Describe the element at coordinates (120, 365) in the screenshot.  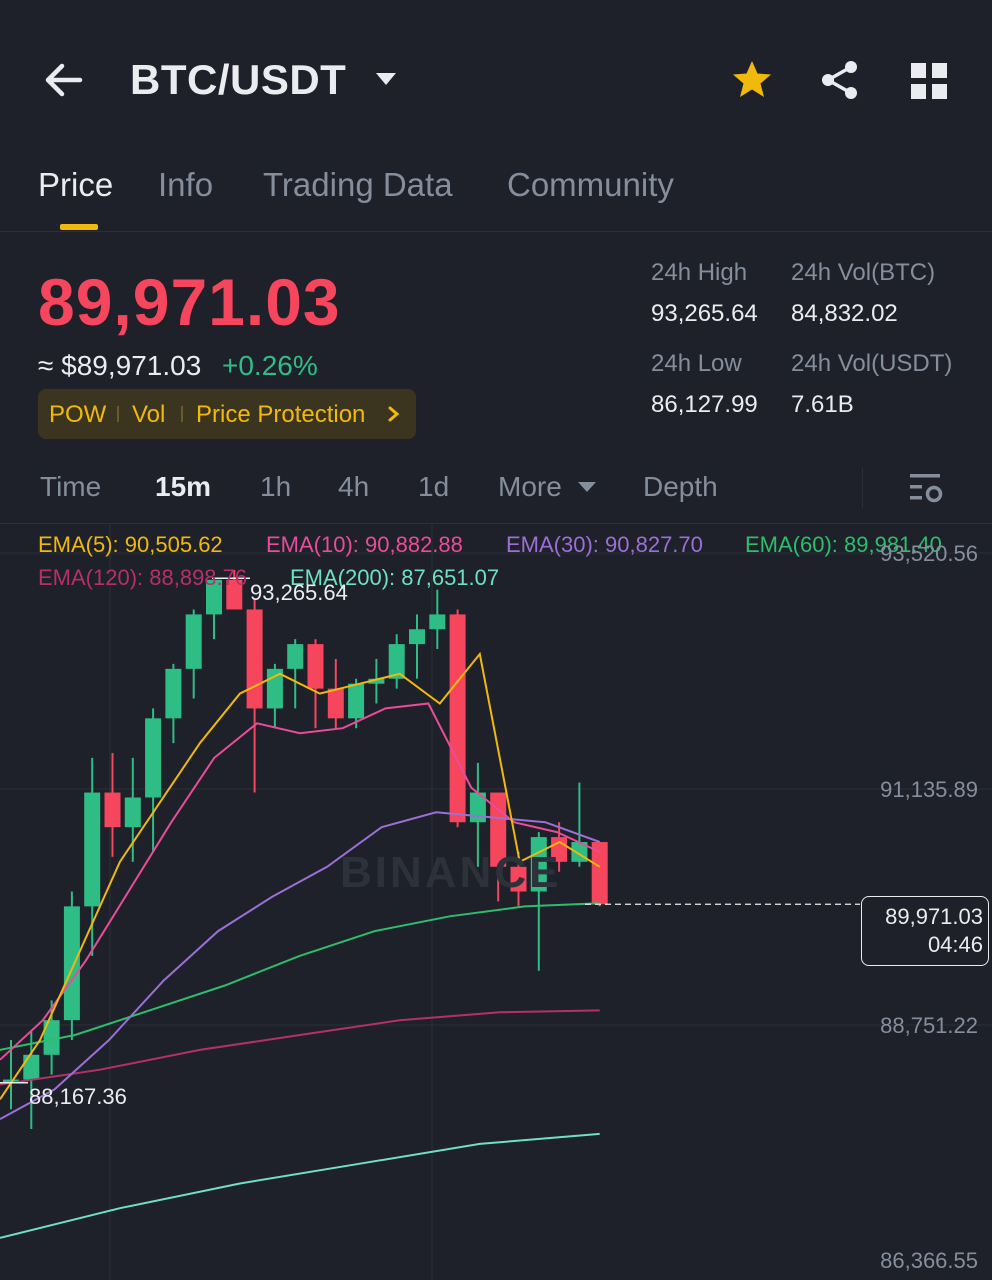
I see `usd-price: ≈ $89,971.03` at that location.